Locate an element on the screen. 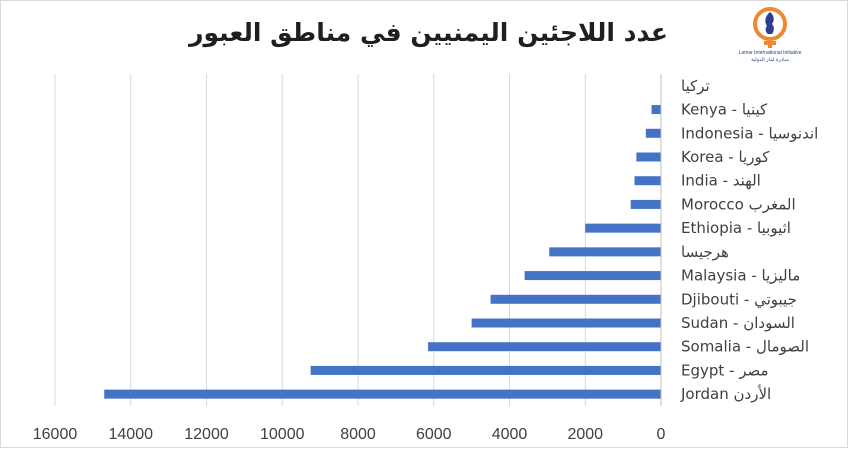 Image resolution: width=850 pixels, height=450 pixels. x-tick-label: 0 is located at coordinates (661, 434).